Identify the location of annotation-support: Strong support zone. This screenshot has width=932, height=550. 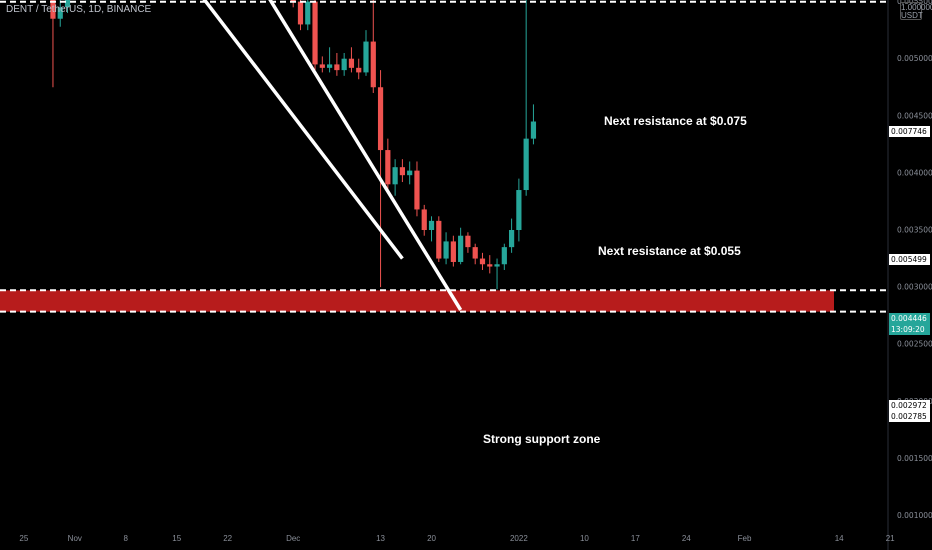
(542, 439).